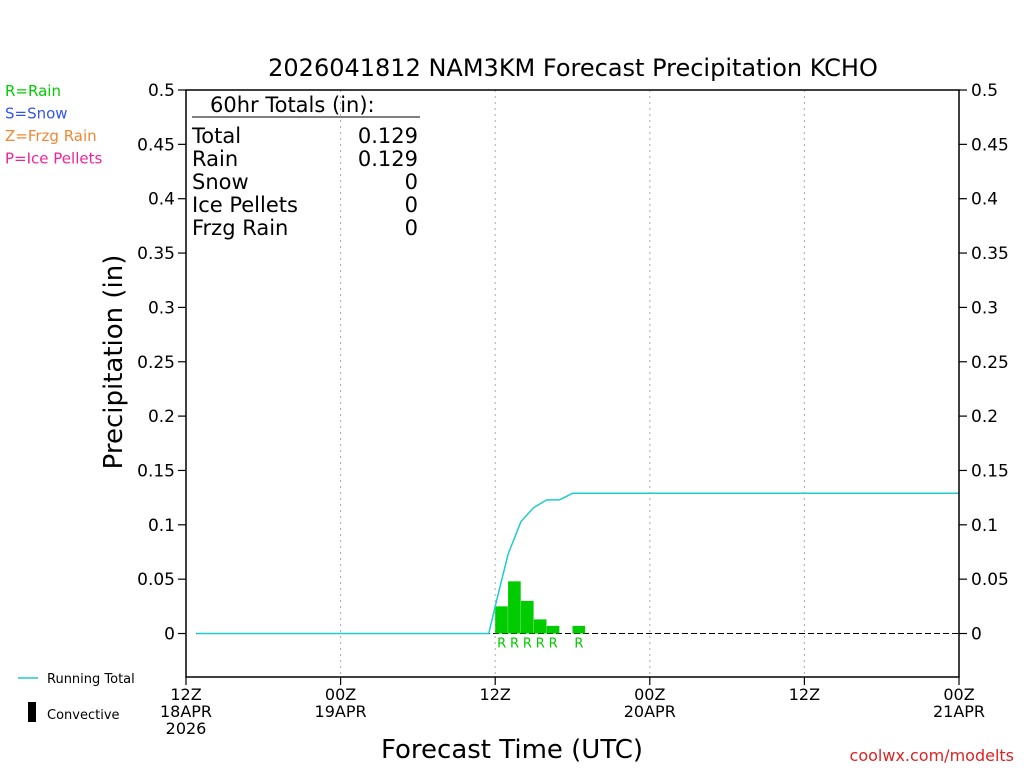 The width and height of the screenshot is (1024, 768). What do you see at coordinates (990, 363) in the screenshot?
I see `y-tick-label-right: 0.25` at bounding box center [990, 363].